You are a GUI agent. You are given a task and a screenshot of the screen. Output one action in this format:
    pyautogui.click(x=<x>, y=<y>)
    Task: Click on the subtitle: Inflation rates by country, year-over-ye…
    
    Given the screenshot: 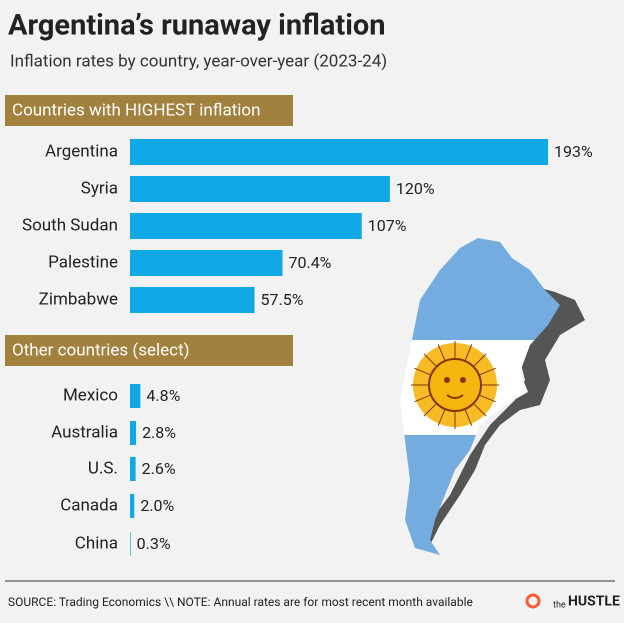 What is the action you would take?
    pyautogui.click(x=198, y=61)
    